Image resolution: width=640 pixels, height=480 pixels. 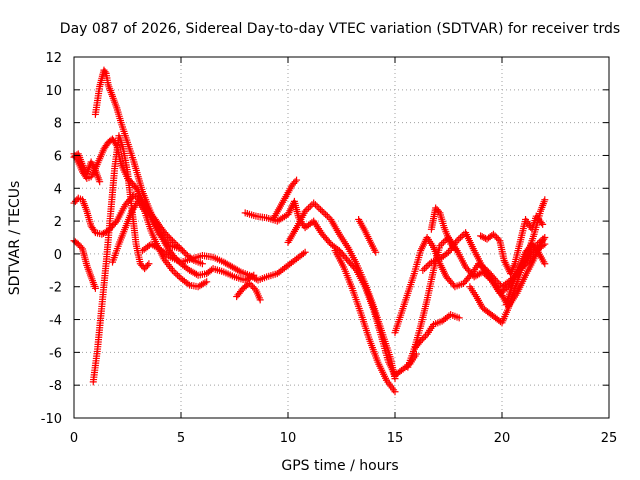 What do you see at coordinates (53, 91) in the screenshot?
I see `y-tick-label: 10` at bounding box center [53, 91].